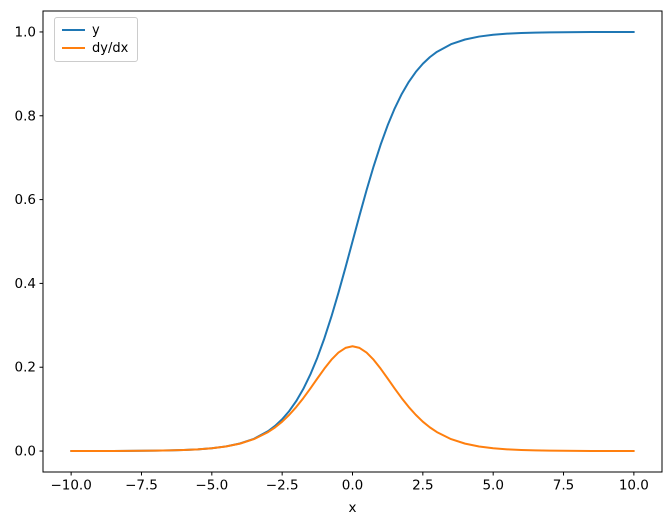  Describe the element at coordinates (73, 30) in the screenshot. I see `legend-swatch-y-line` at that location.